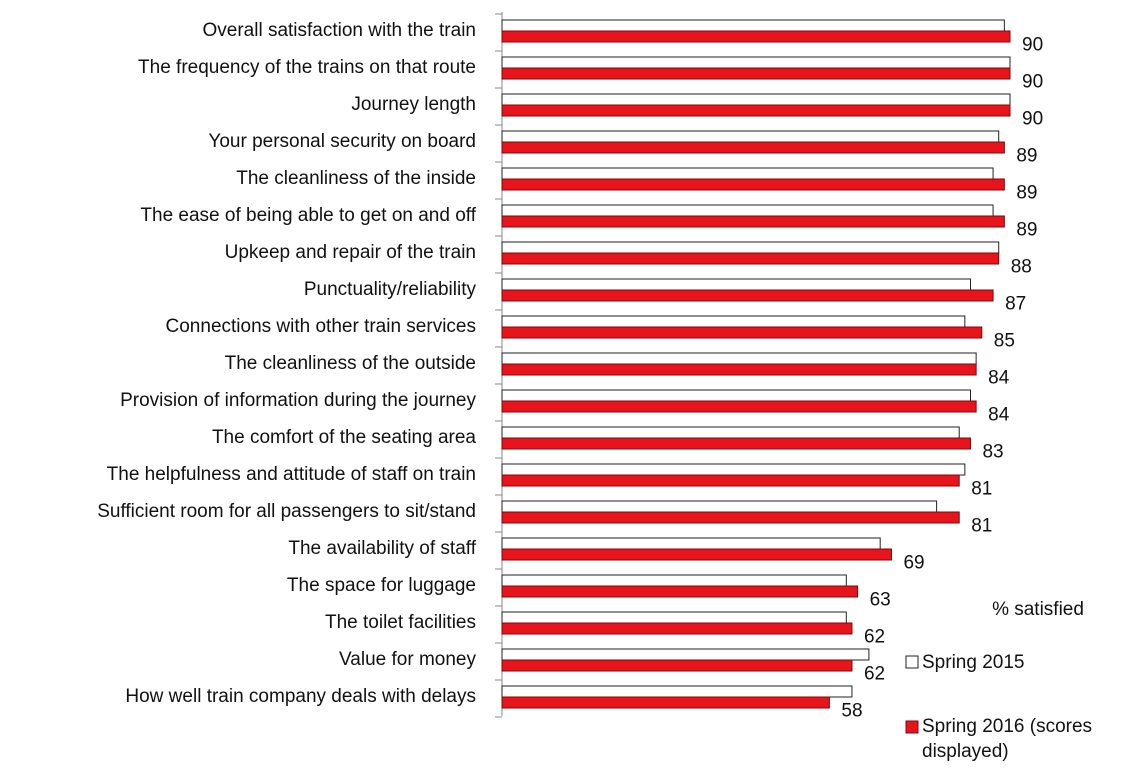 The width and height of the screenshot is (1133, 769). I want to click on category-label: How well train company deals with delays, so click(300, 696).